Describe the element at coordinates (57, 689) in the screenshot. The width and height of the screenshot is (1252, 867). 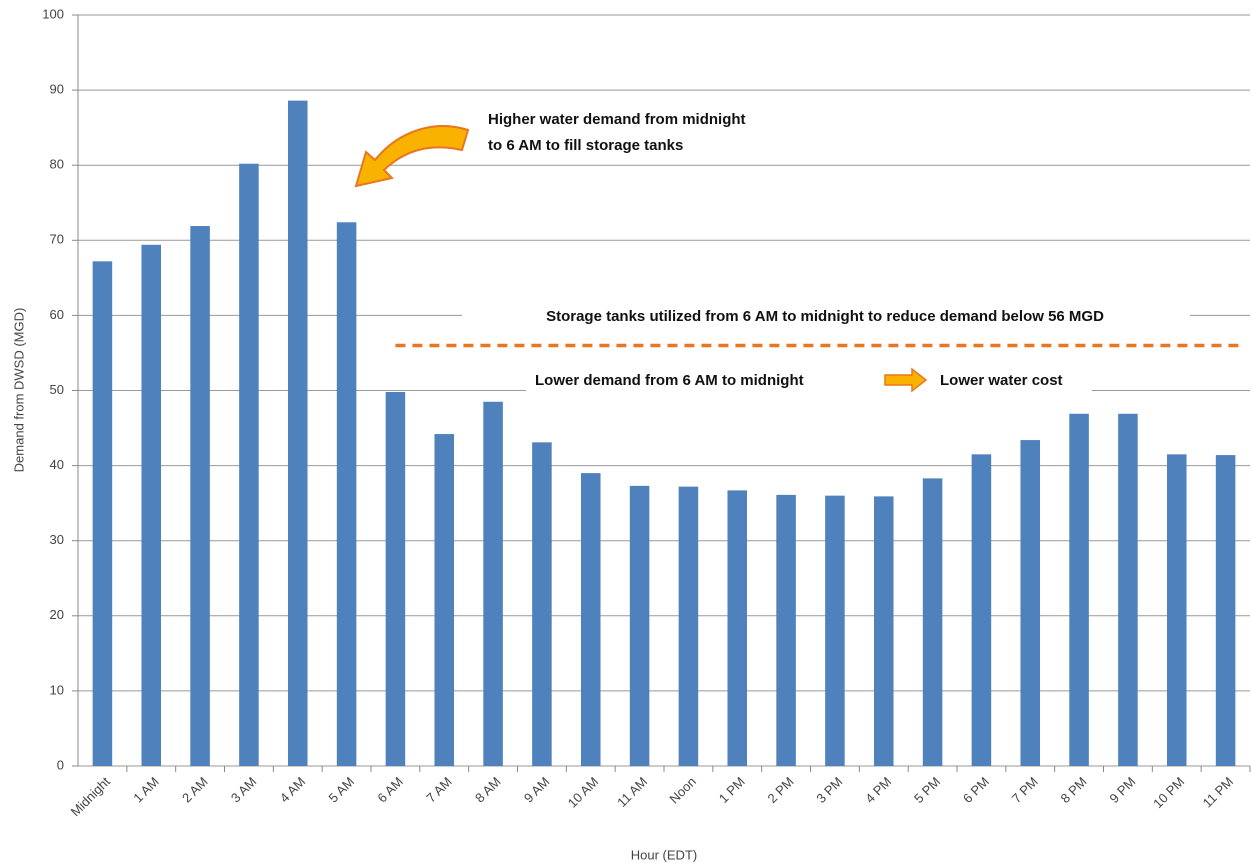
I see `y-tick-label: 10` at that location.